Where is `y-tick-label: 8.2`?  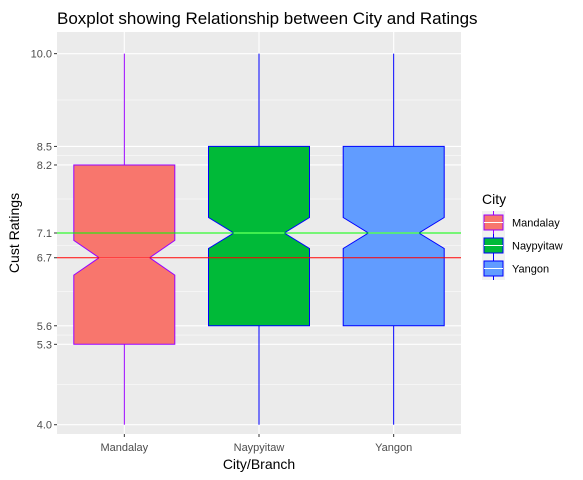
y-tick-label: 8.2 is located at coordinates (44, 166).